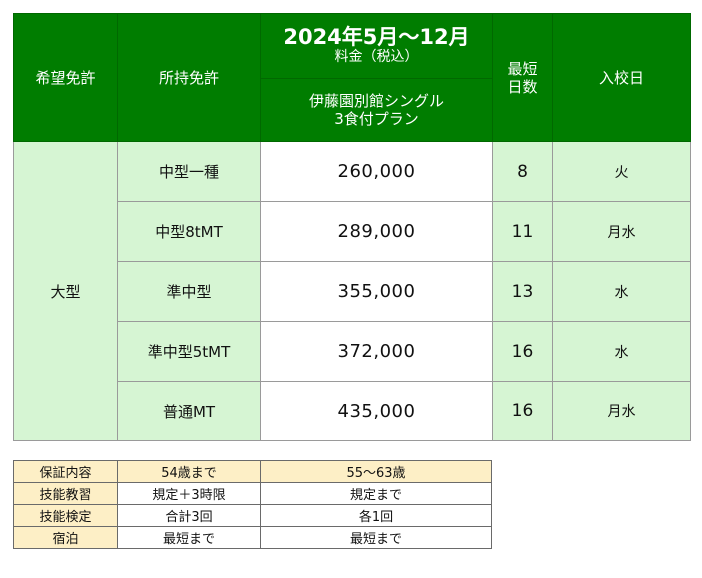 This screenshot has width=702, height=578. Describe the element at coordinates (621, 171) in the screenshot. I see `entry-day-cell: 火` at that location.